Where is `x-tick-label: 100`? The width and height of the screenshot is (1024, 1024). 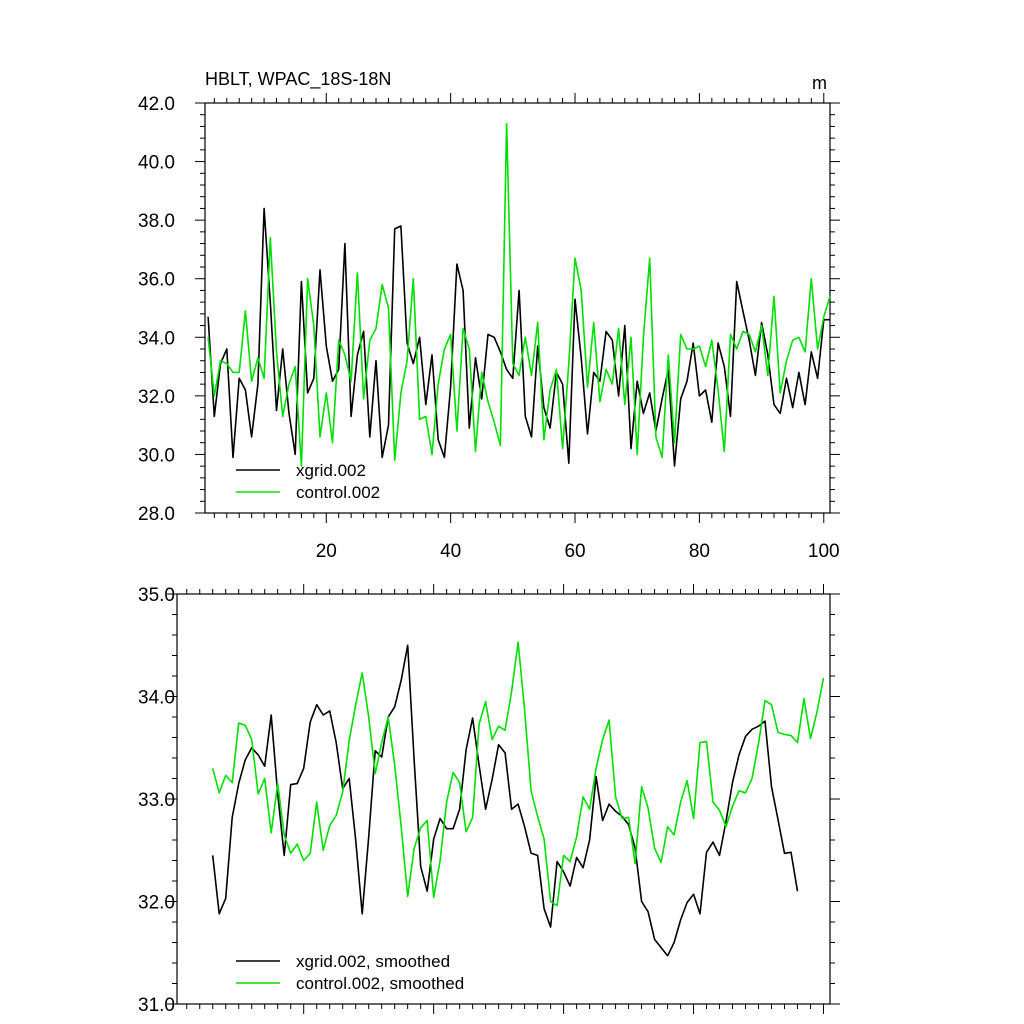
x-tick-label: 100 is located at coordinates (824, 551).